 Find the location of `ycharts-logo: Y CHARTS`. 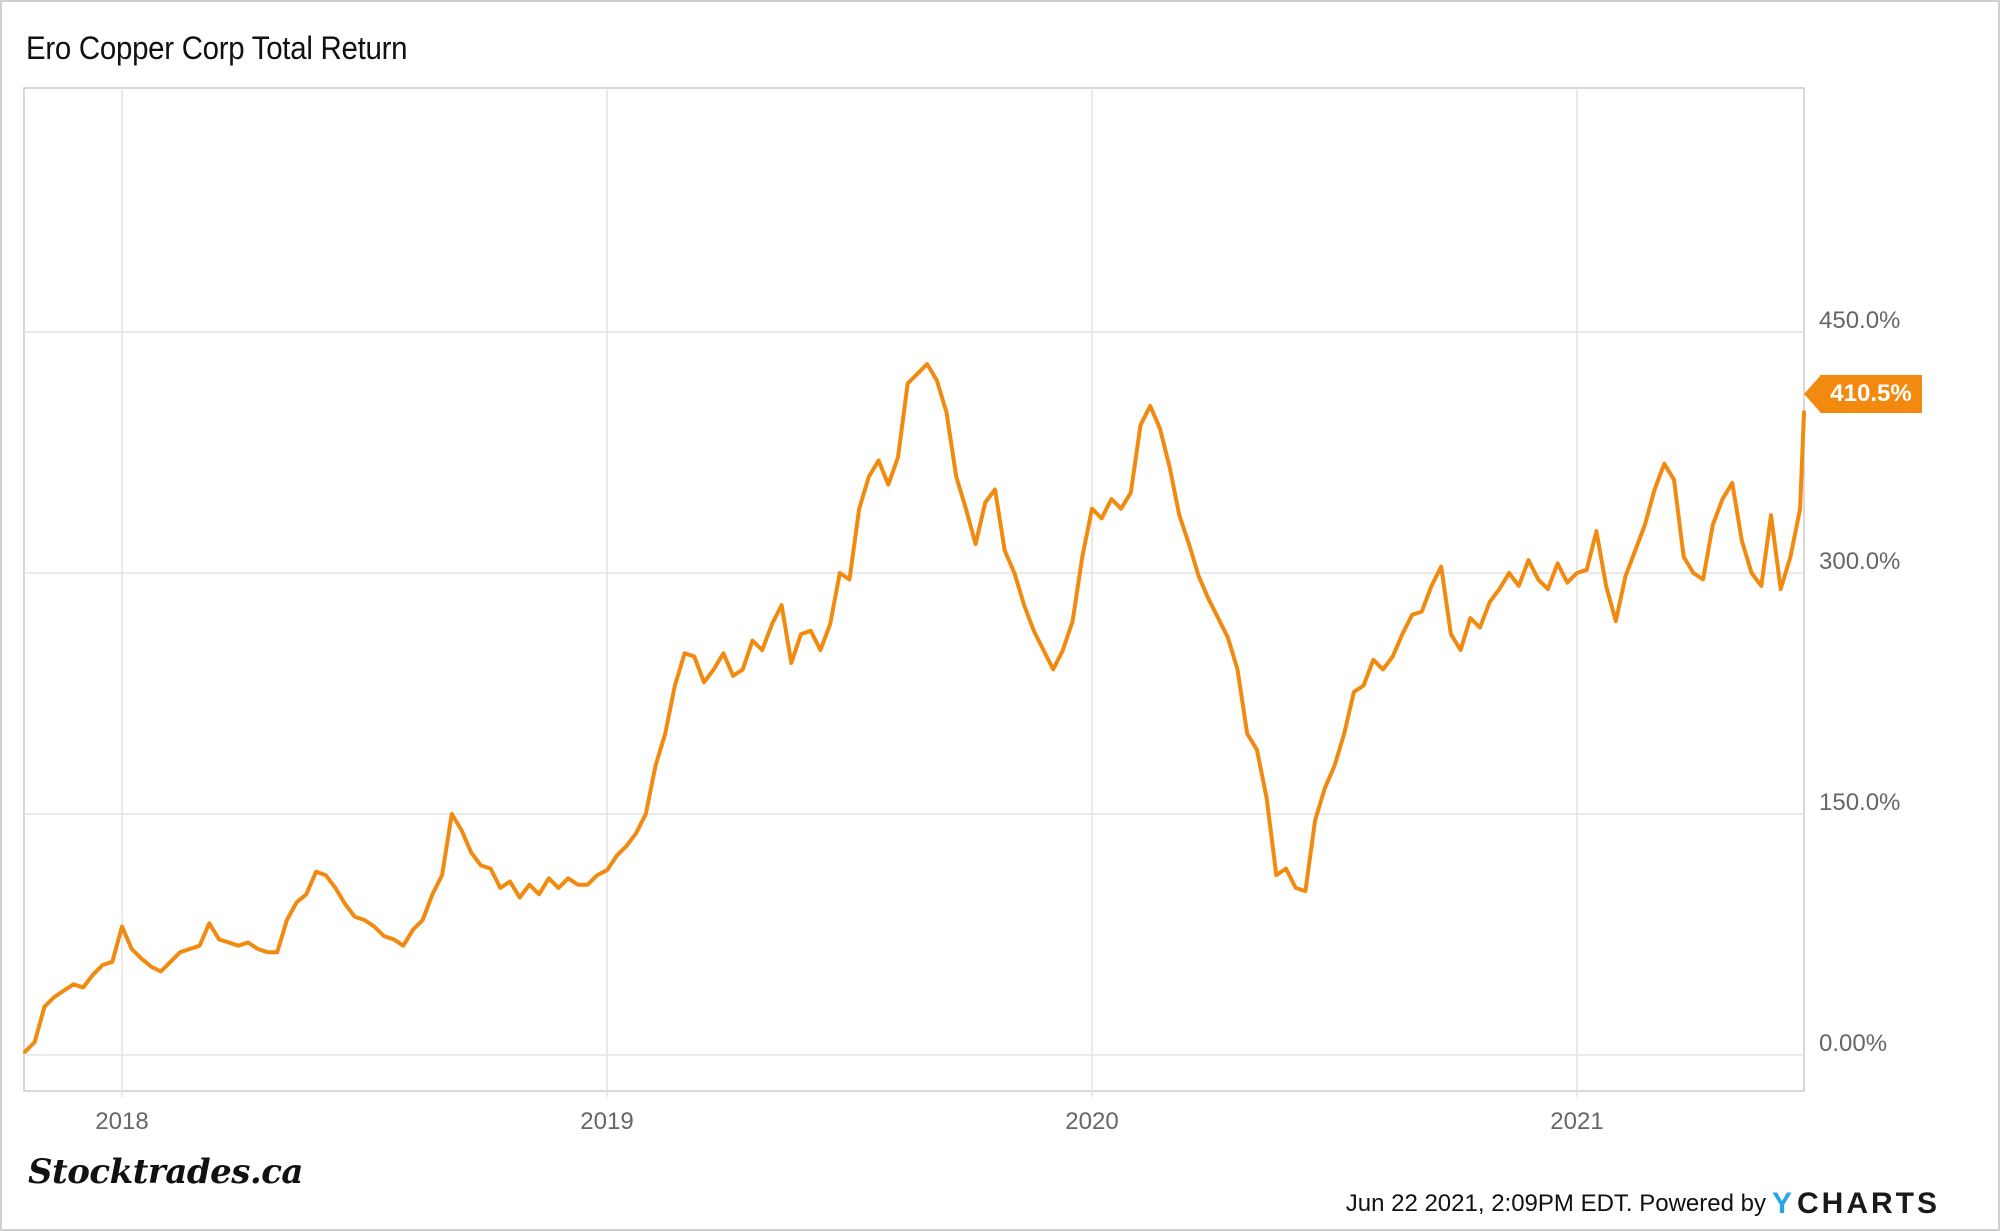

ycharts-logo: Y CHARTS is located at coordinates (1856, 1204).